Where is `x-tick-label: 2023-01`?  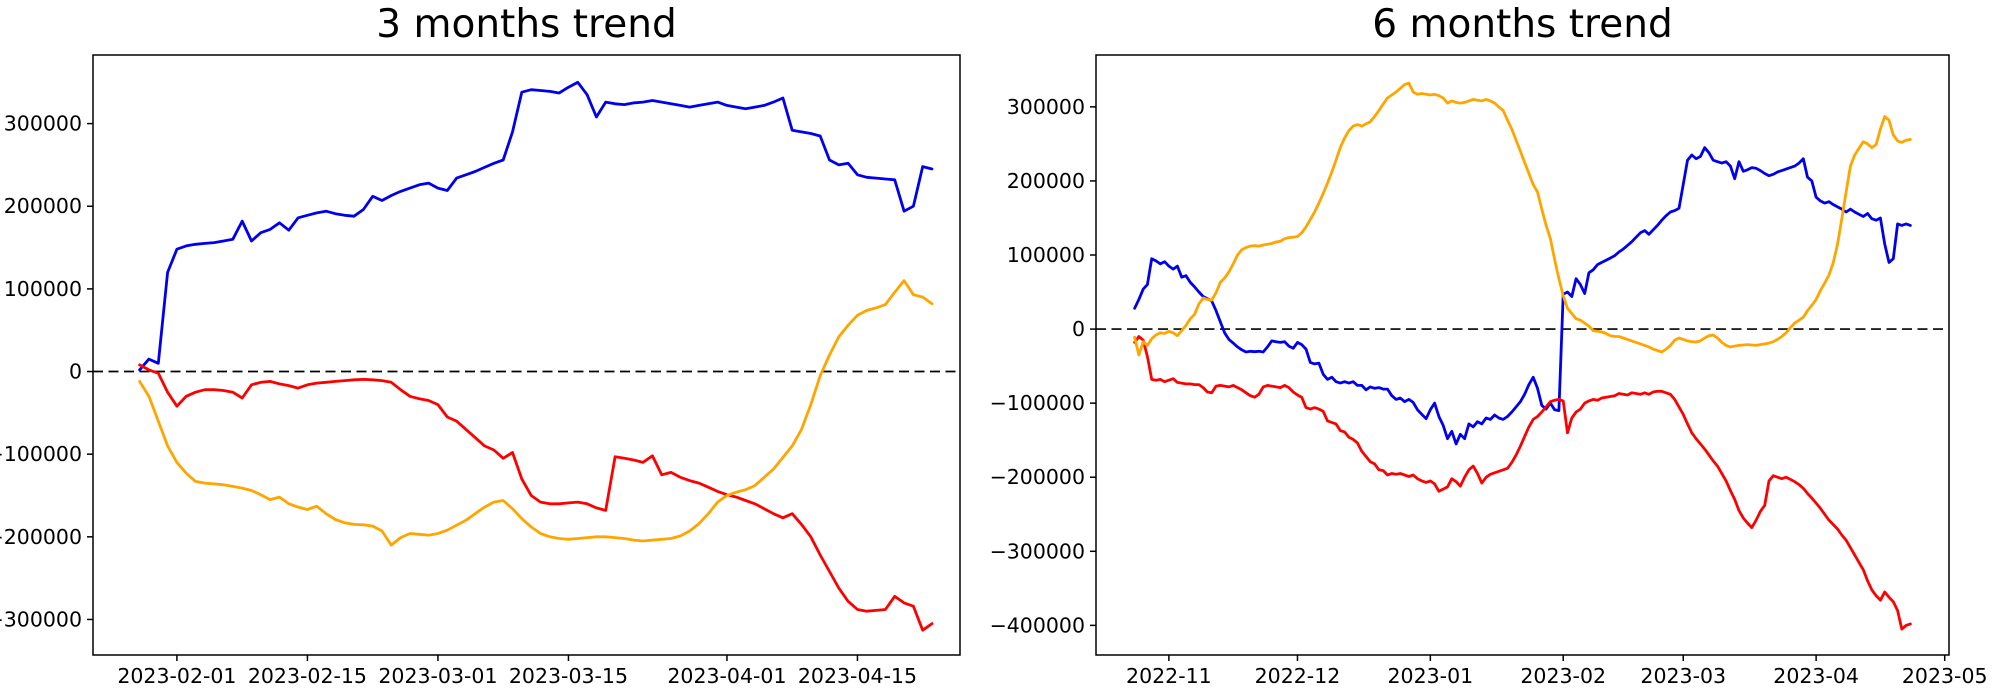
x-tick-label: 2023-01 is located at coordinates (1431, 676).